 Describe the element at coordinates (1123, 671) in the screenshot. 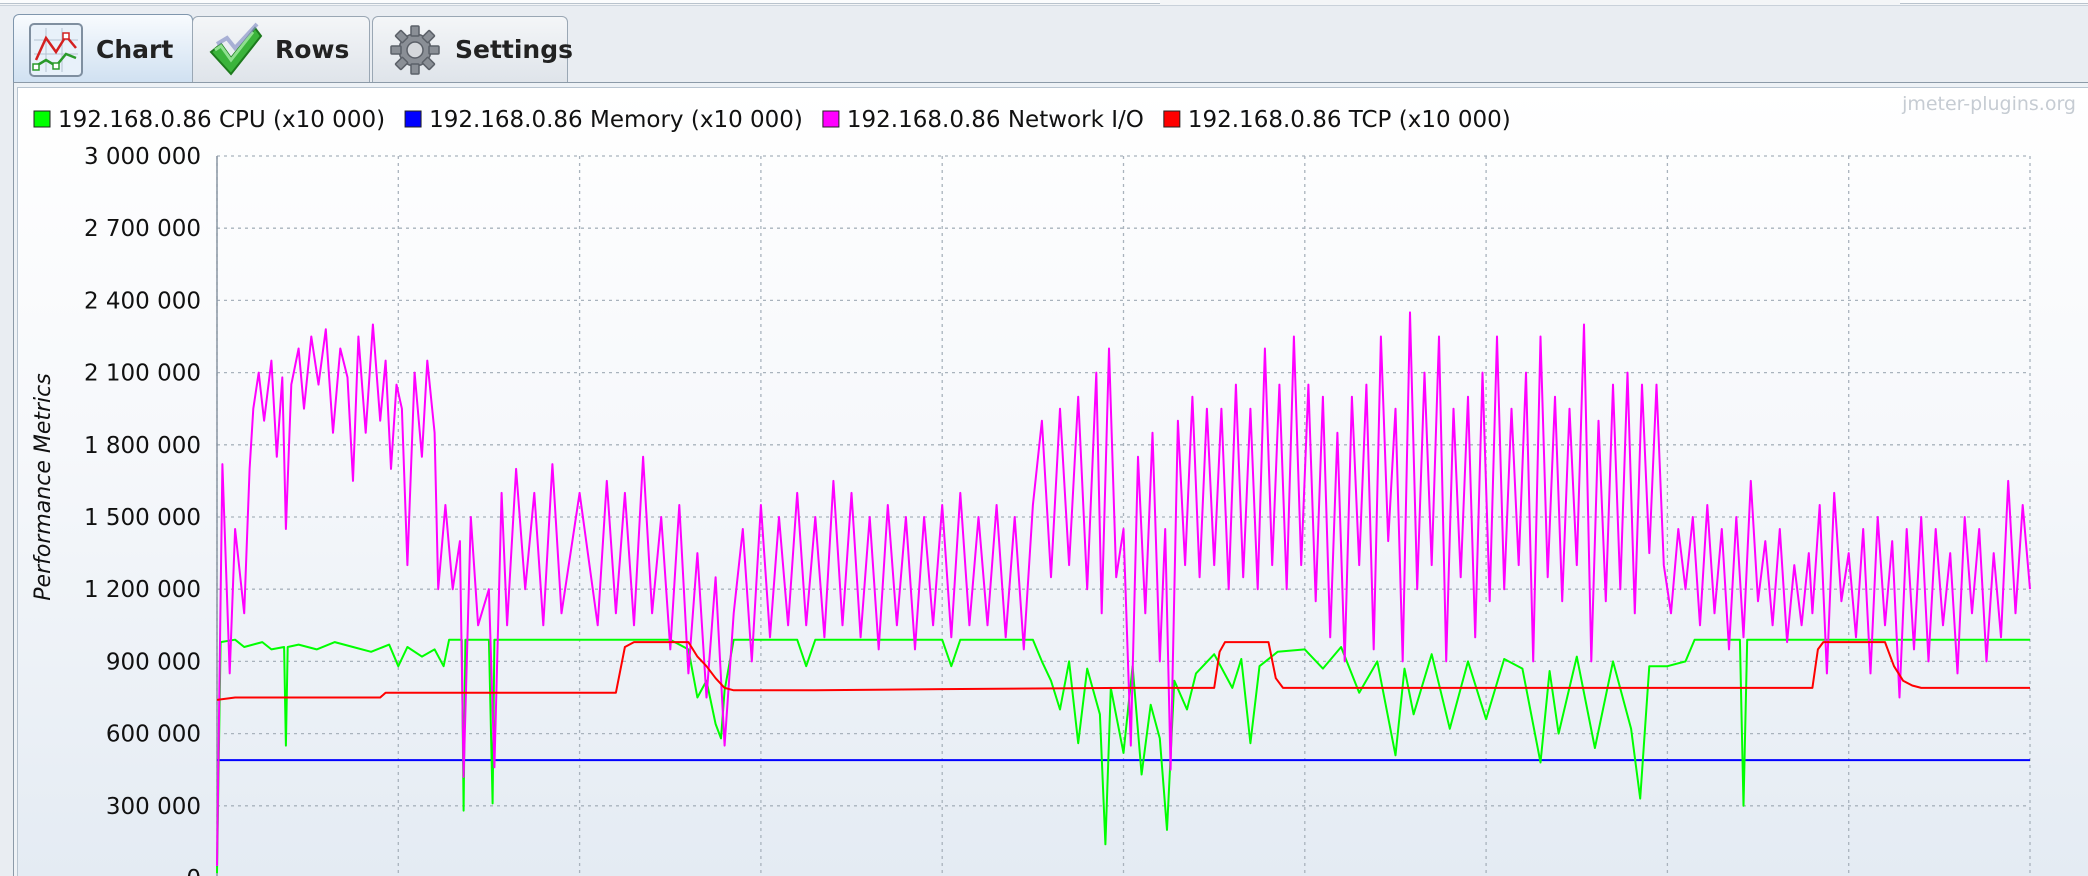

I see `tcp-series-line` at that location.